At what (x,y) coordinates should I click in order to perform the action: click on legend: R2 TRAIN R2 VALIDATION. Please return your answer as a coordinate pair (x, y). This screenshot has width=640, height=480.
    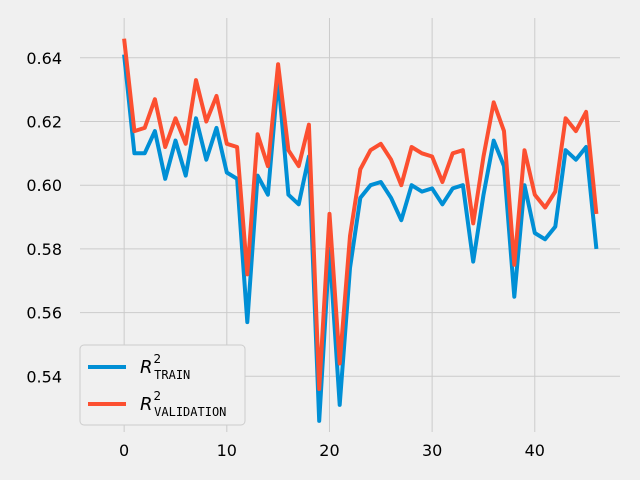
    Looking at the image, I should click on (162, 385).